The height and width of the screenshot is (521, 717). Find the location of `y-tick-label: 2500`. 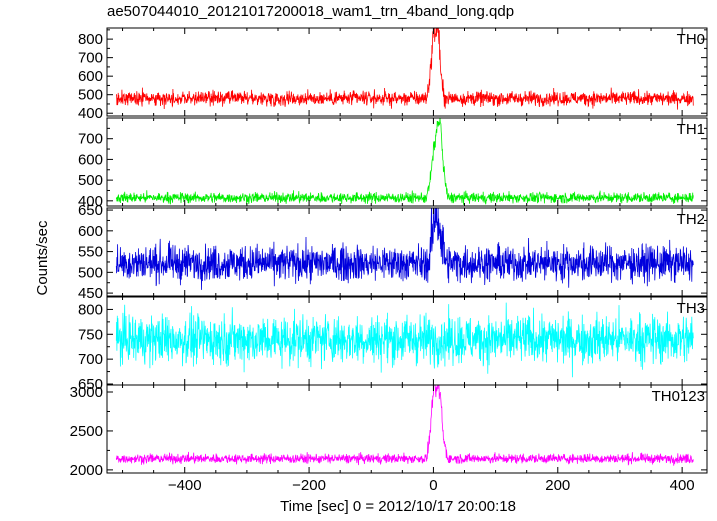

y-tick-label: 2500 is located at coordinates (86, 431).